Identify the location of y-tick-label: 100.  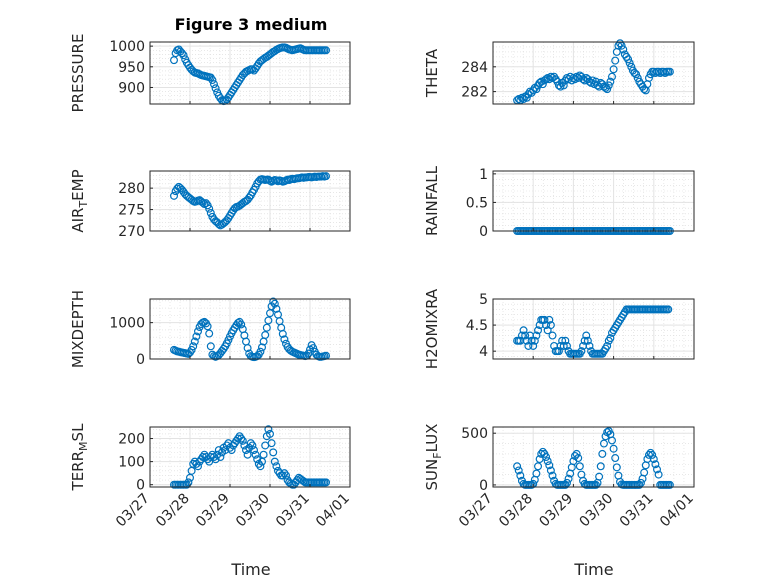
(131, 463).